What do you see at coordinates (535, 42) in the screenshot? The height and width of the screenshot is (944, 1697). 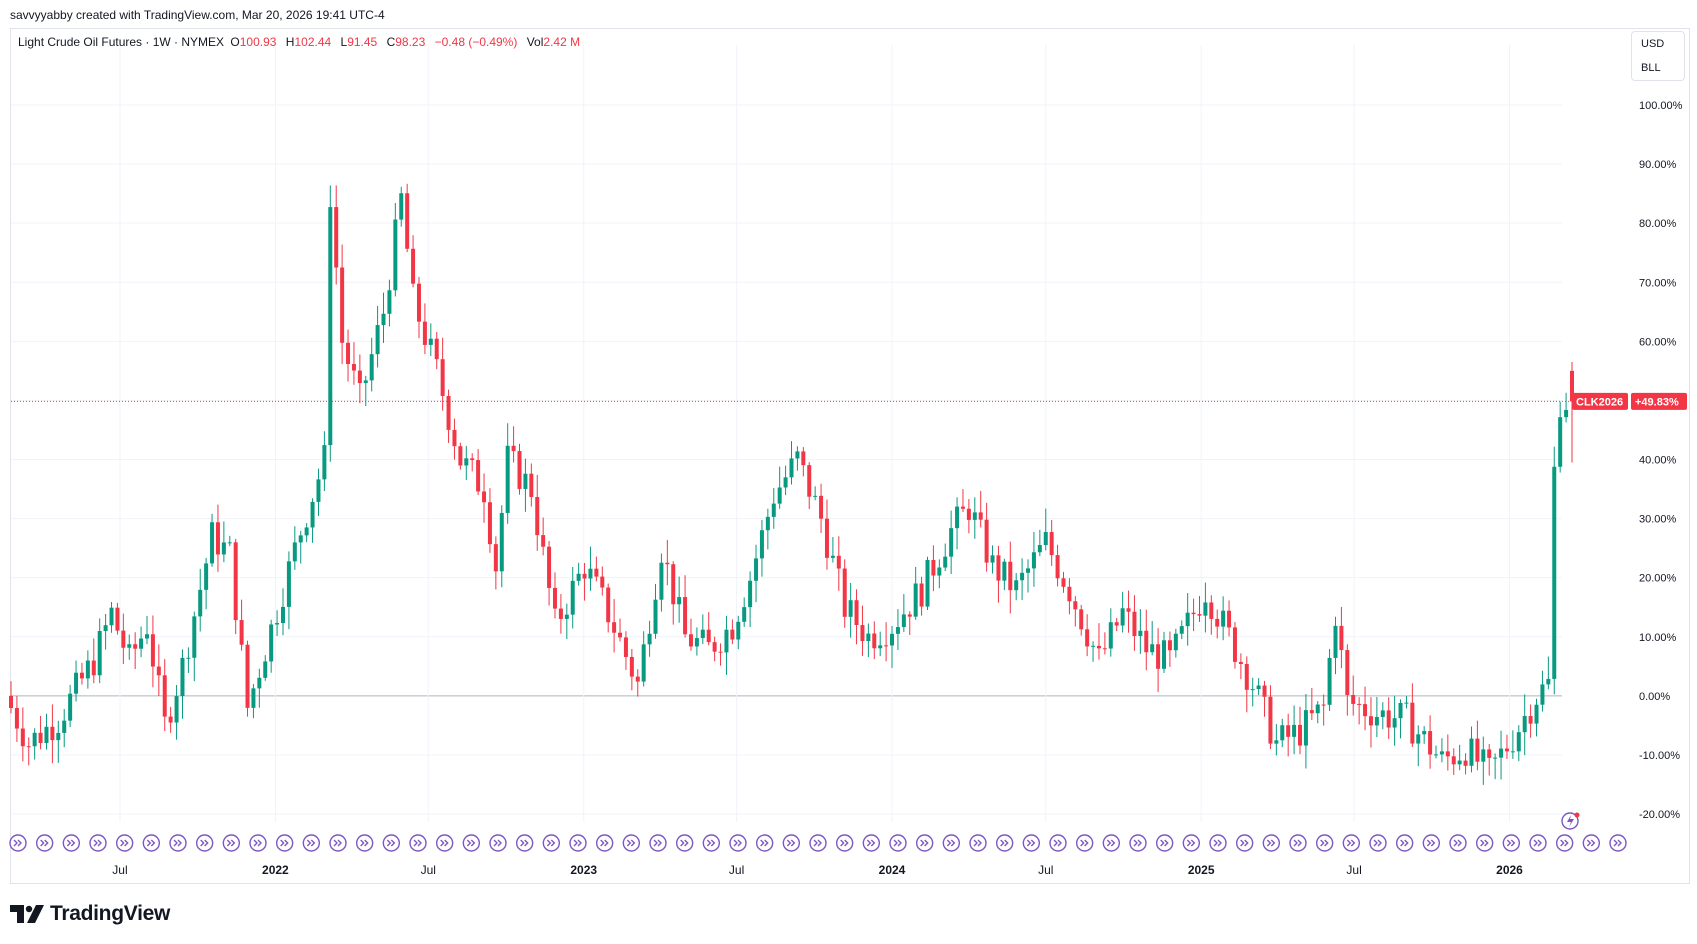 I see `volume-label: Vol` at bounding box center [535, 42].